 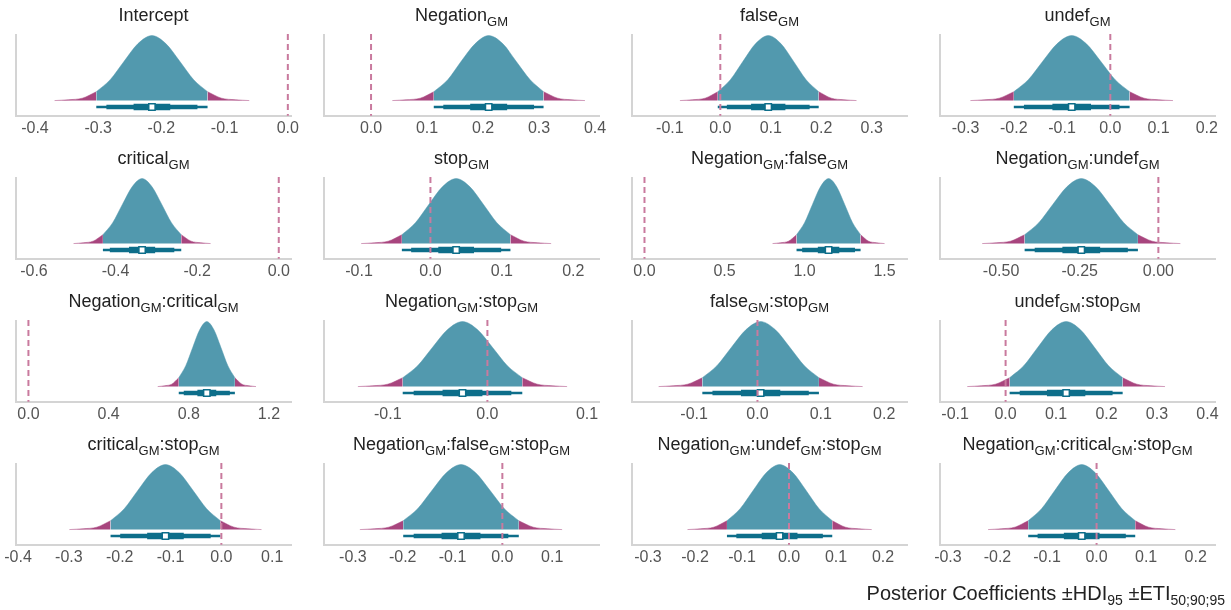 I want to click on x-tick-label: 1.2, so click(x=269, y=413).